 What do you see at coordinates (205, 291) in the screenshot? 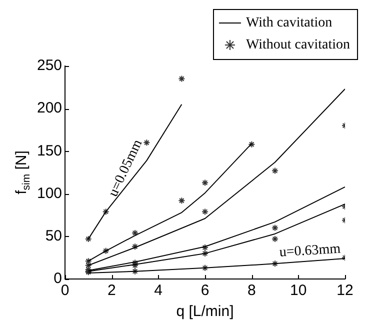
I see `x-tick-label: 6` at bounding box center [205, 291].